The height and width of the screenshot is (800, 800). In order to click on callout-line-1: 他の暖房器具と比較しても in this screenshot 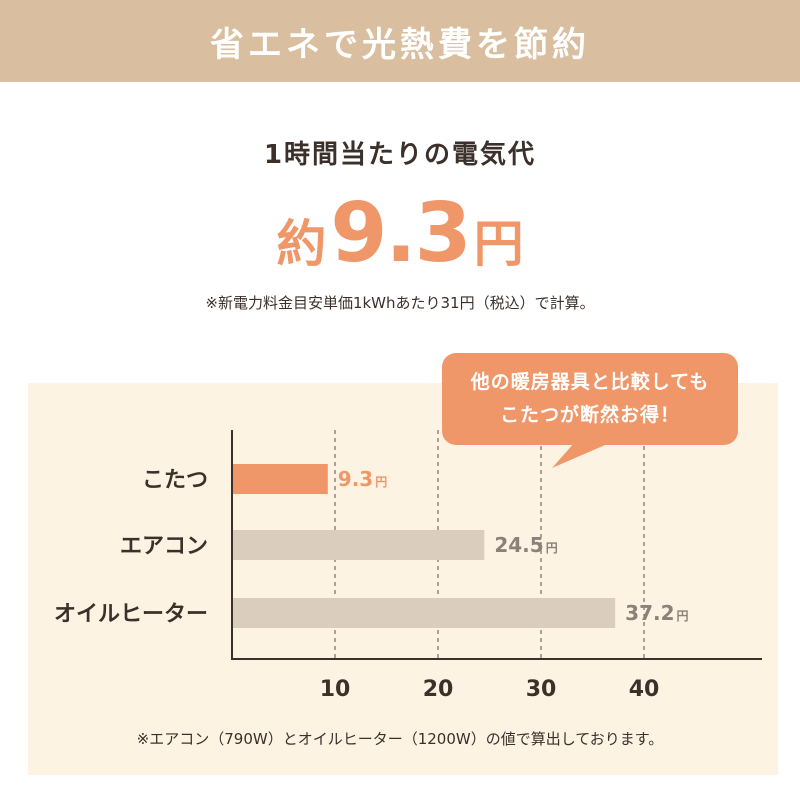, I will do `click(590, 381)`.